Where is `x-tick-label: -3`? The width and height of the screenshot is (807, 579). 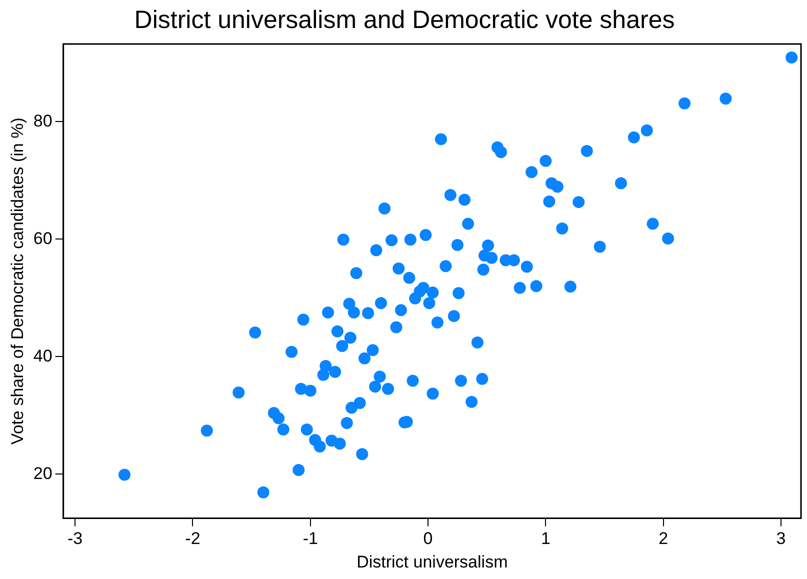 x-tick-label: -3 is located at coordinates (75, 538).